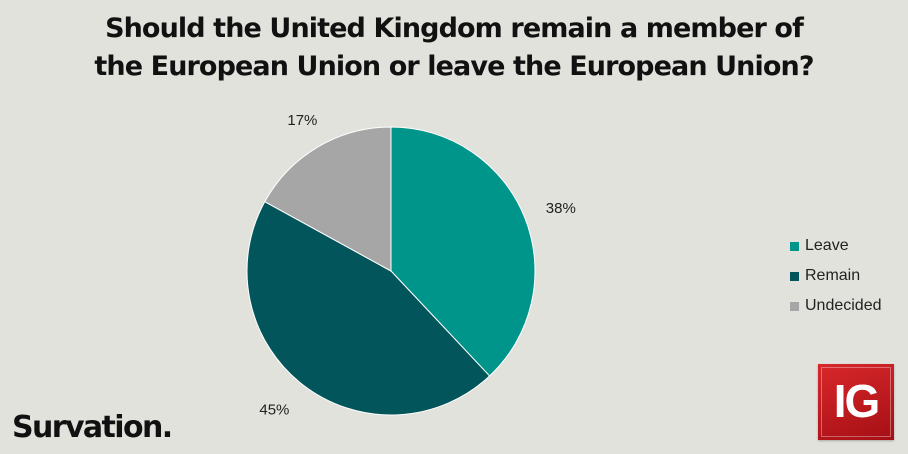  I want to click on legend: Leave Remain Undecided, so click(836, 276).